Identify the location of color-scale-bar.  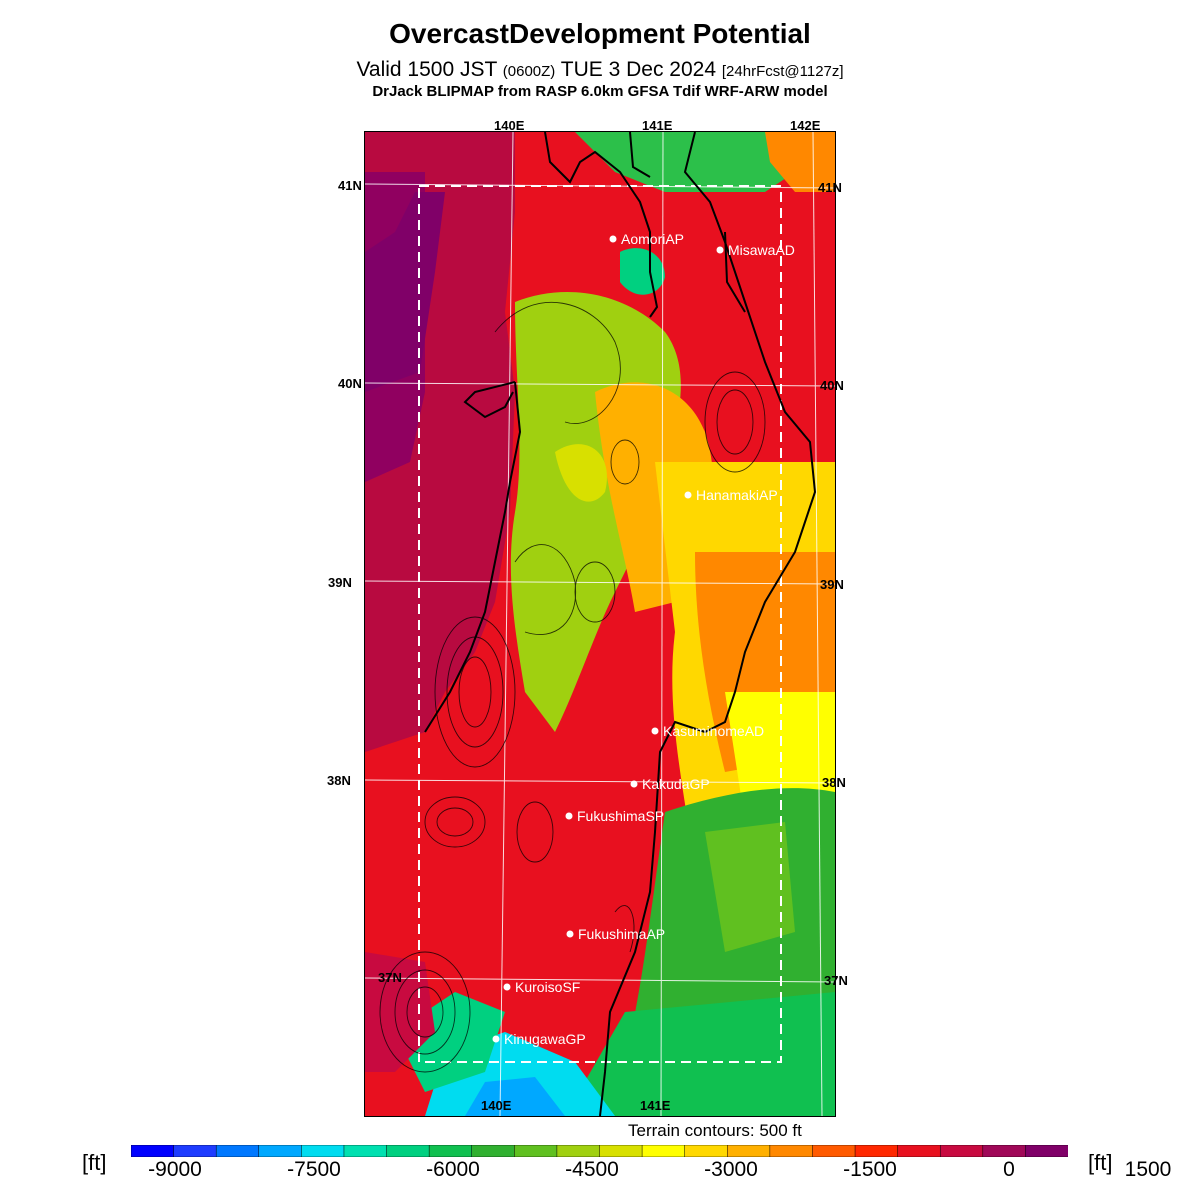
(599, 1151).